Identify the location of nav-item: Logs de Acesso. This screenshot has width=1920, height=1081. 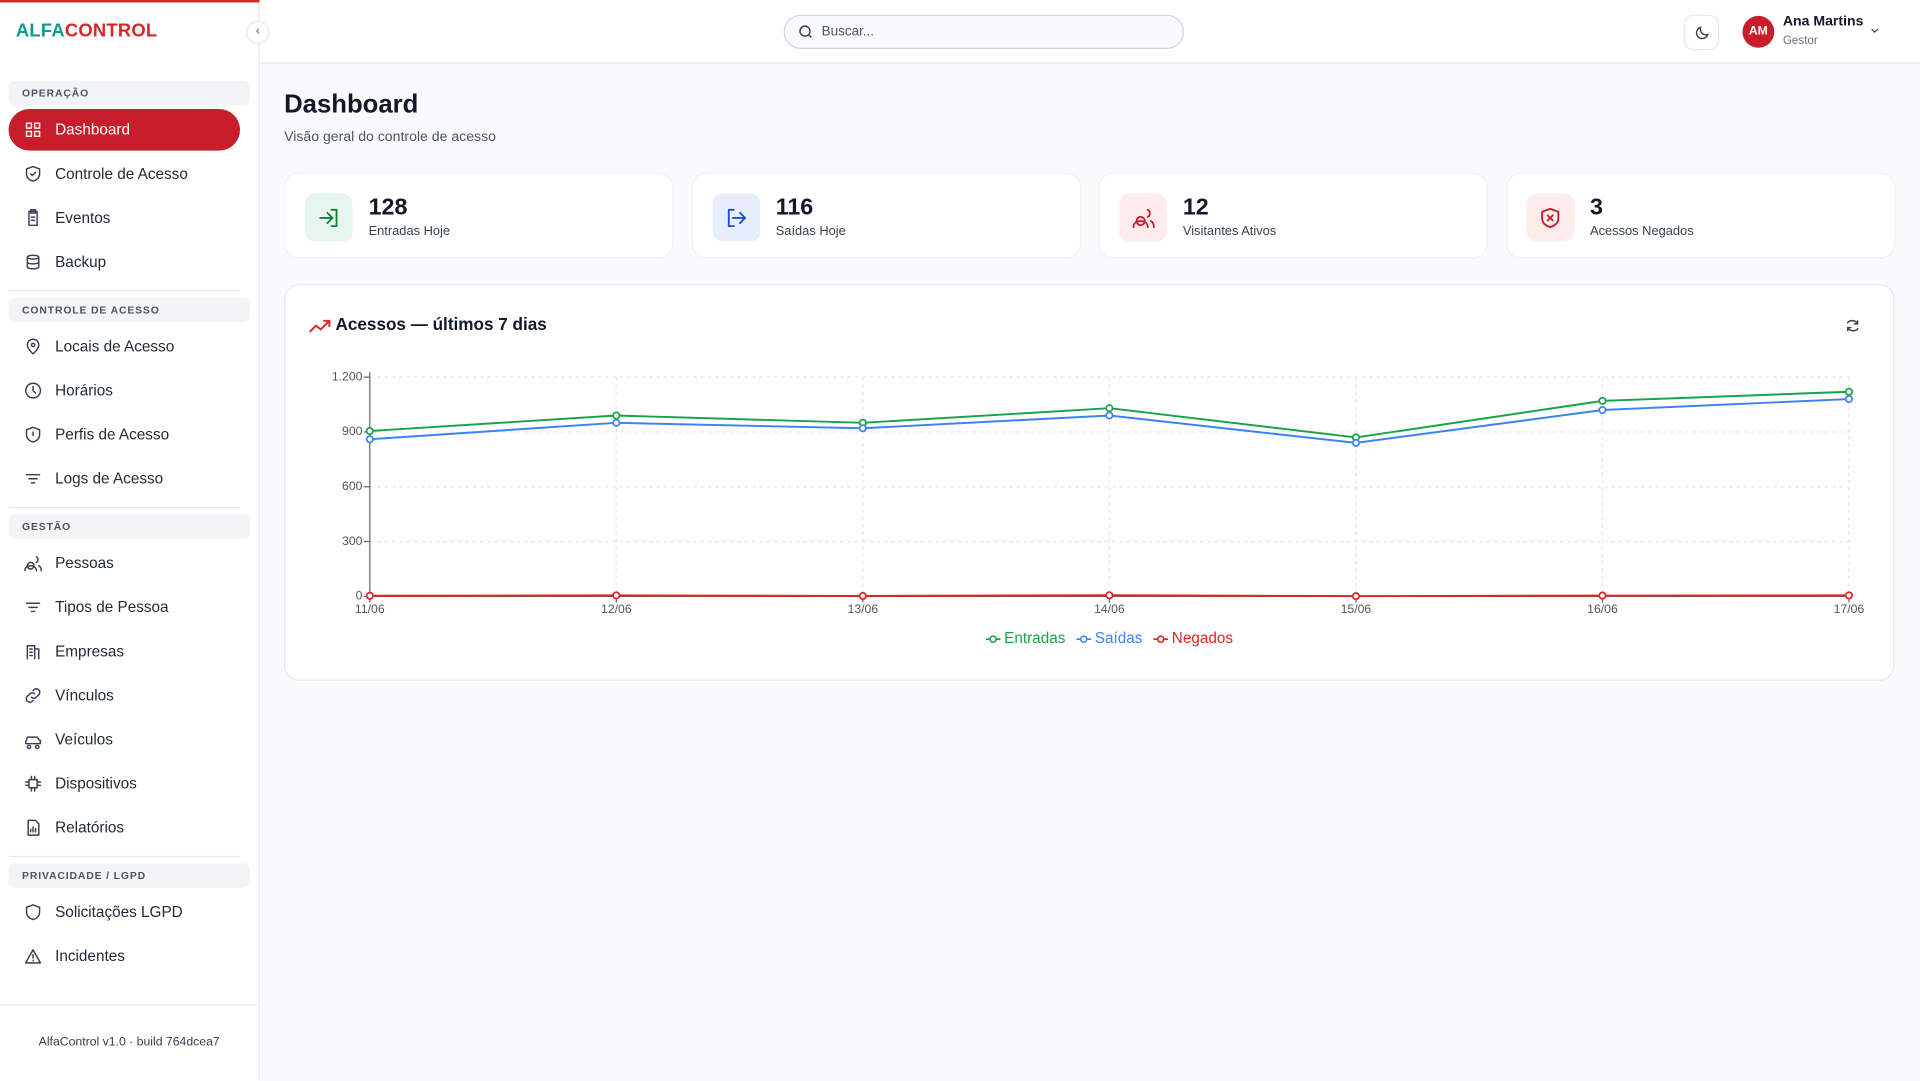
(124, 479).